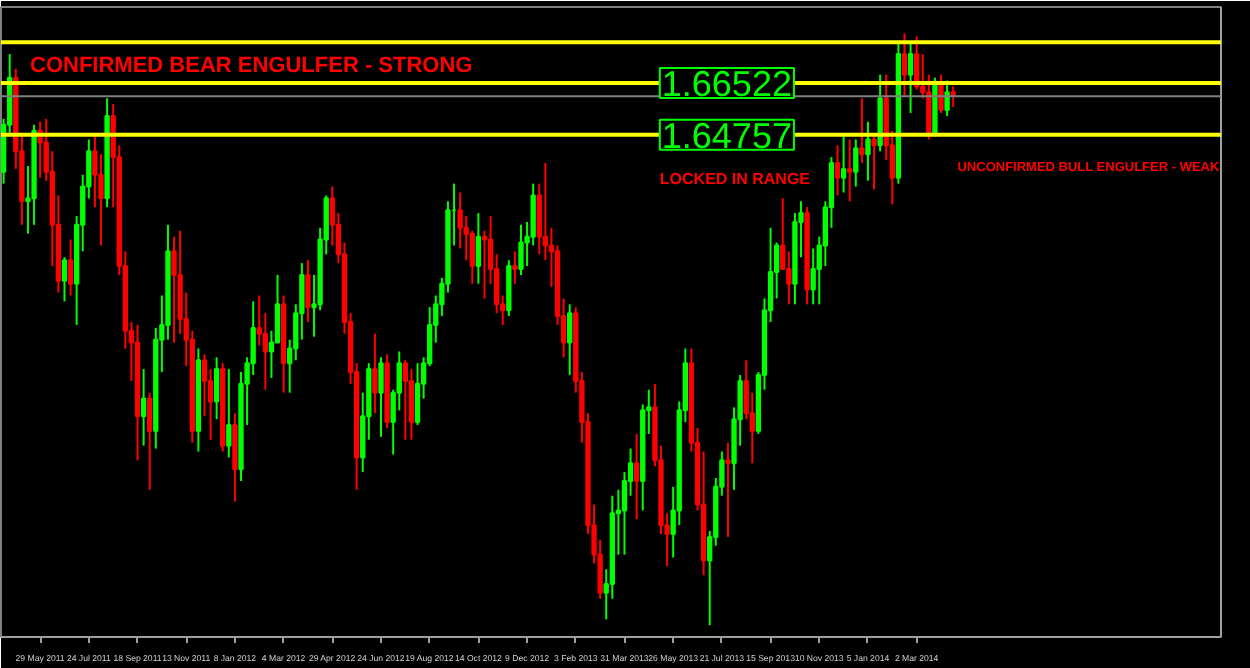 This screenshot has height=668, width=1250. I want to click on ref-line-label: 1.64757, so click(726, 135).